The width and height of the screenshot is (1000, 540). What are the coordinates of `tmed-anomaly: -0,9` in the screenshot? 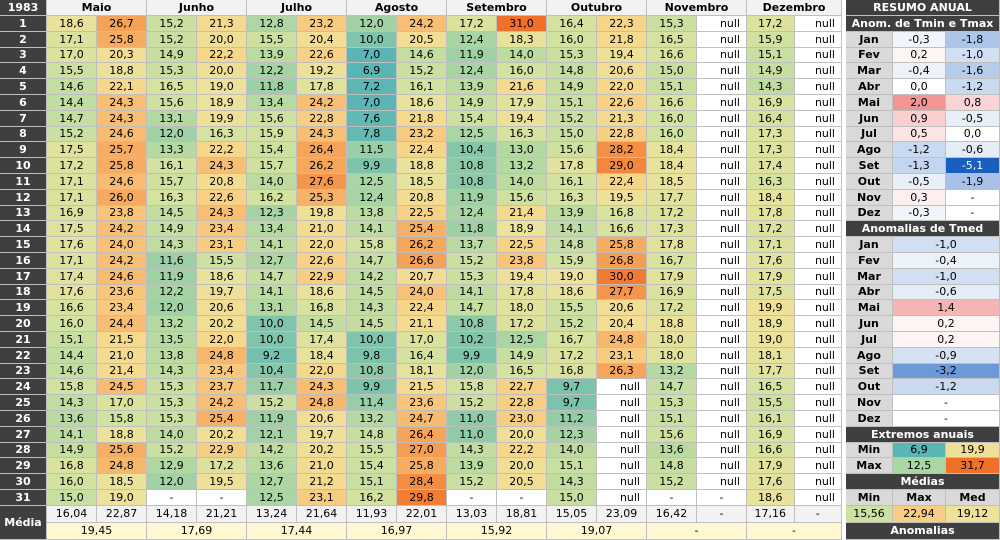 It's located at (946, 355).